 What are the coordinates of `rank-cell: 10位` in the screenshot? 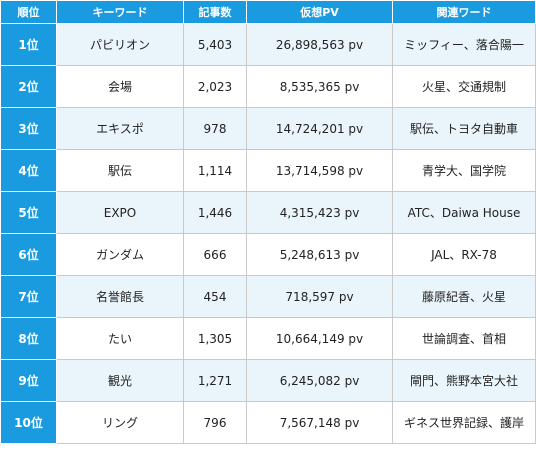 It's located at (28, 422).